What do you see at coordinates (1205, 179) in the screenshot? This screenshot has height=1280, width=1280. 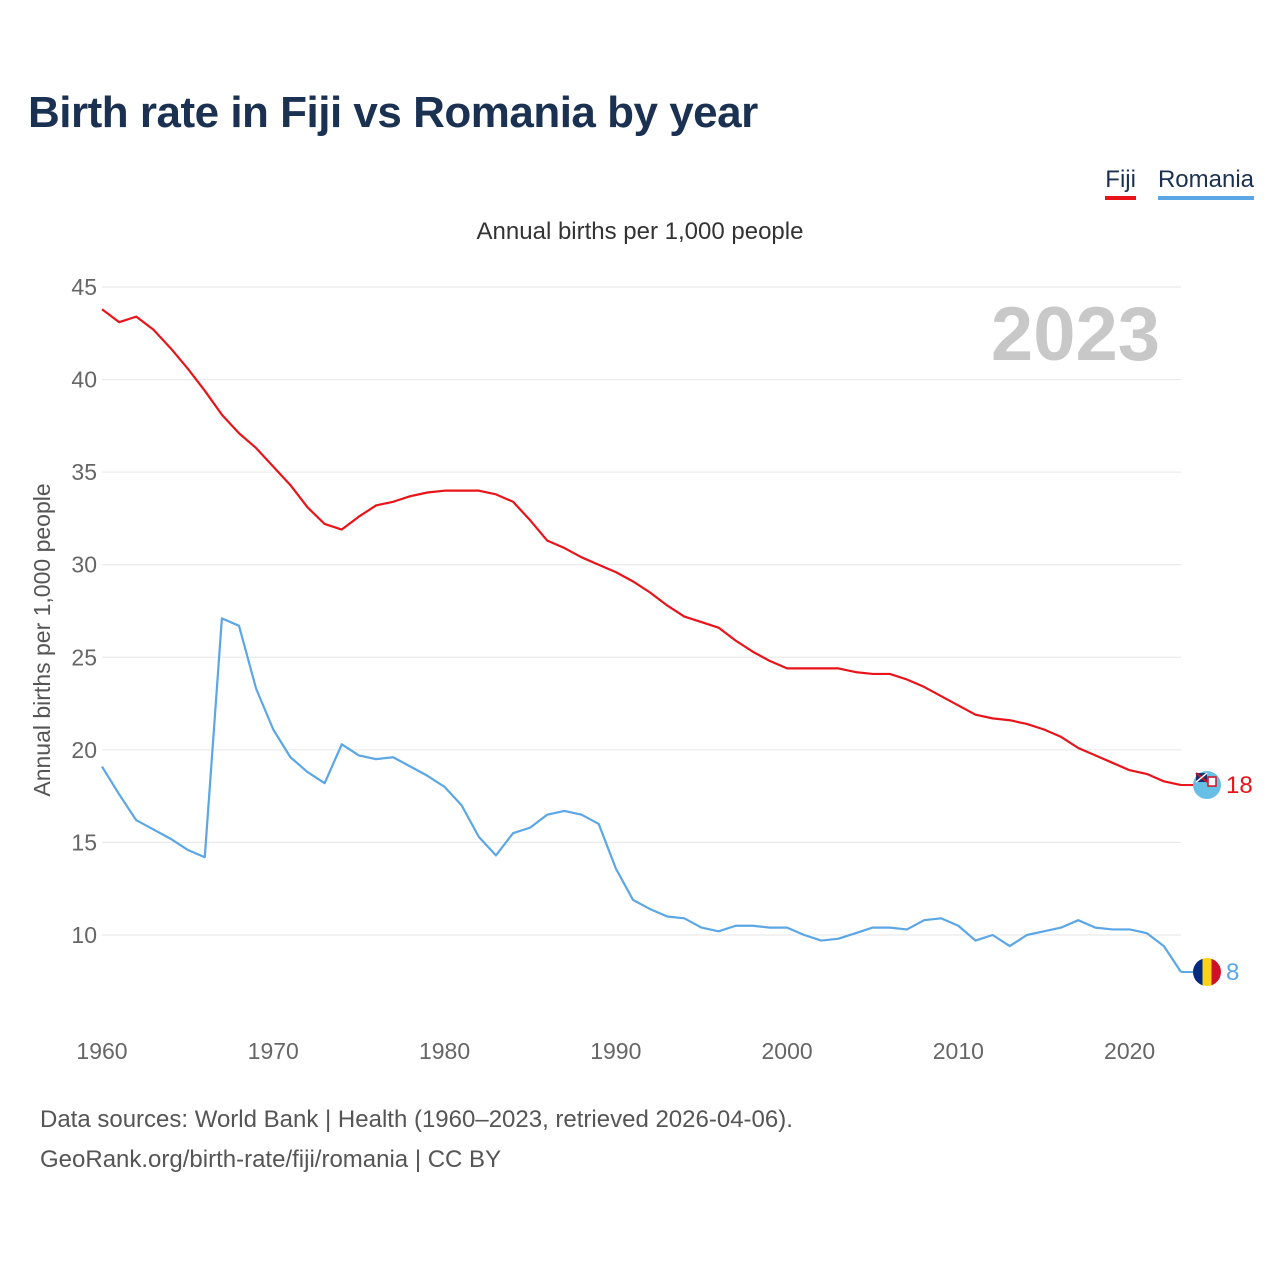 I see `legend-label-romania: Romania` at bounding box center [1205, 179].